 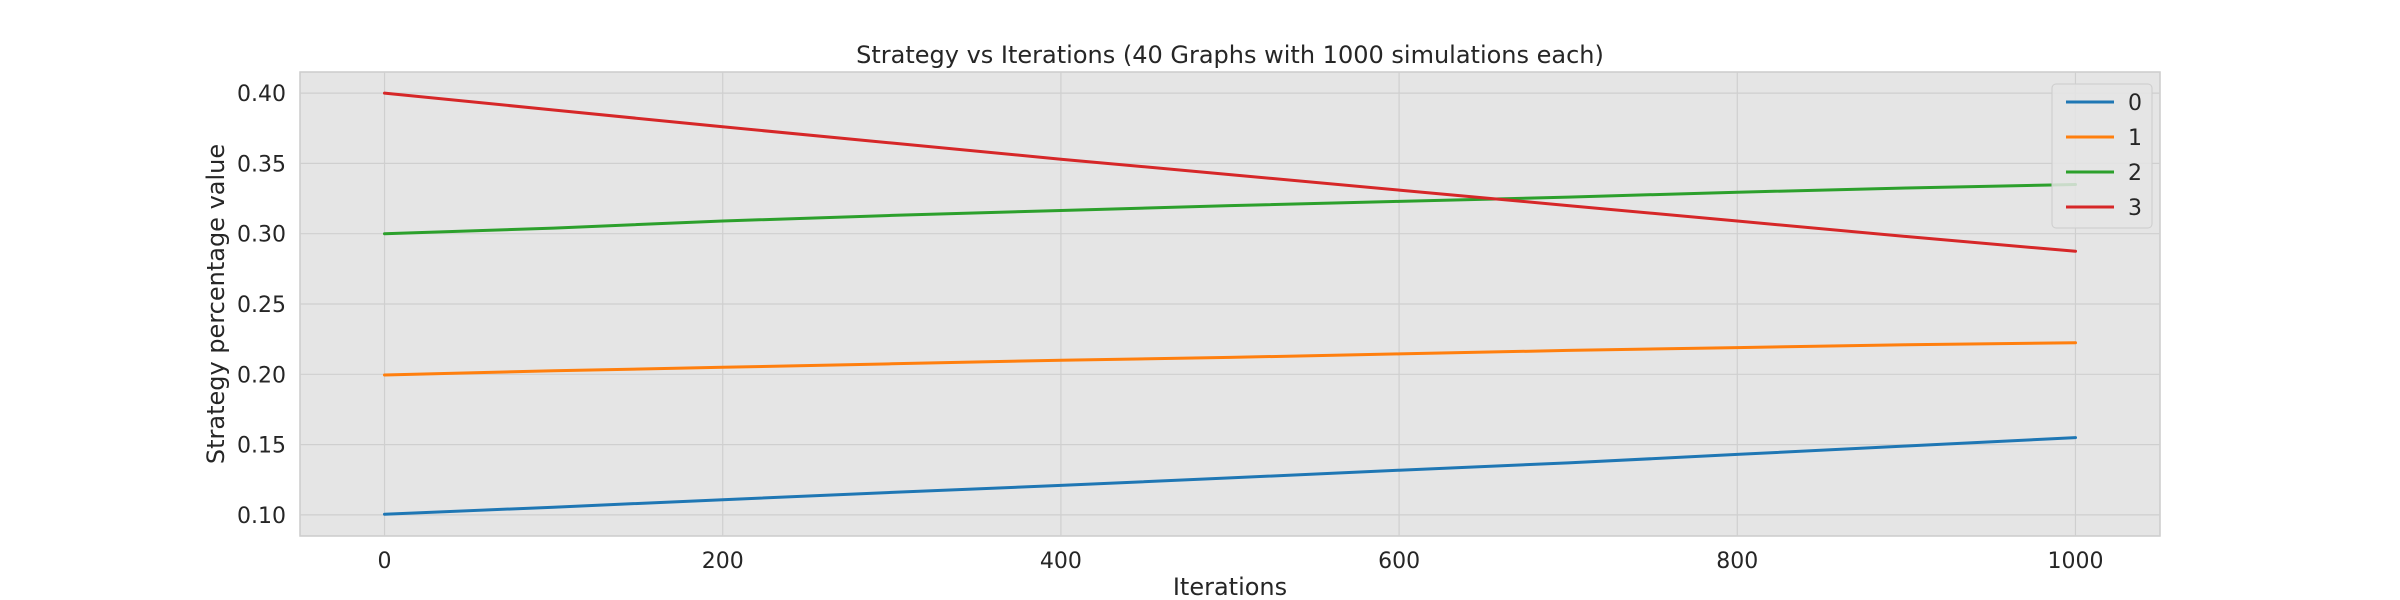 I want to click on x-tick-label: 0, so click(x=385, y=561).